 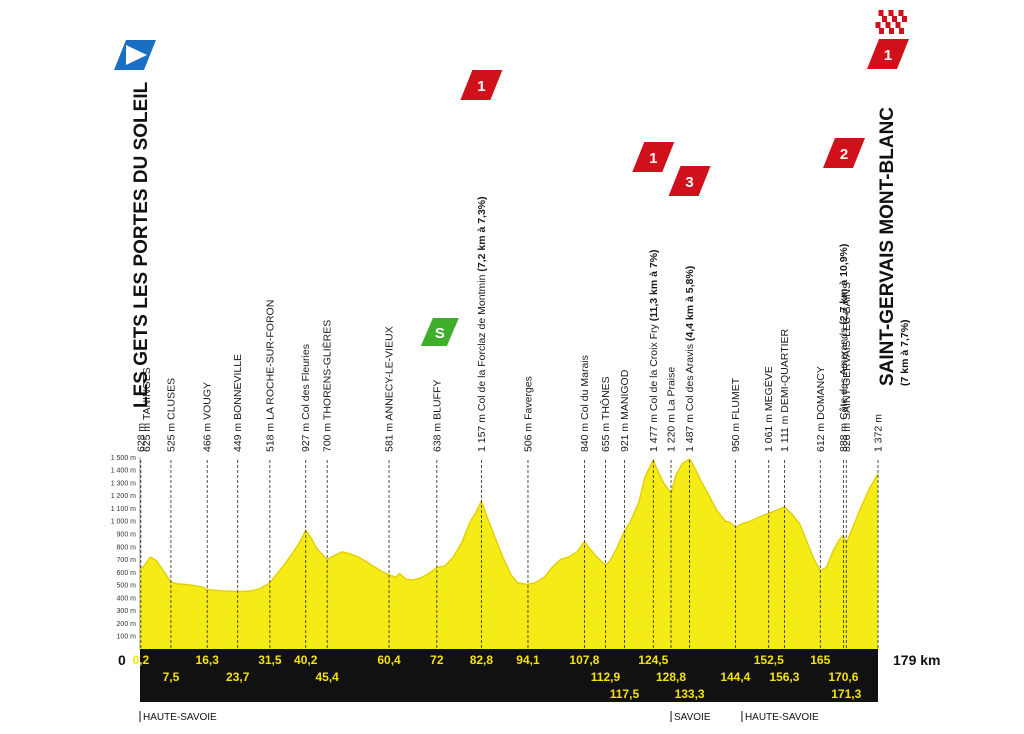 I want to click on location-altitude: 581 m, so click(x=390, y=436).